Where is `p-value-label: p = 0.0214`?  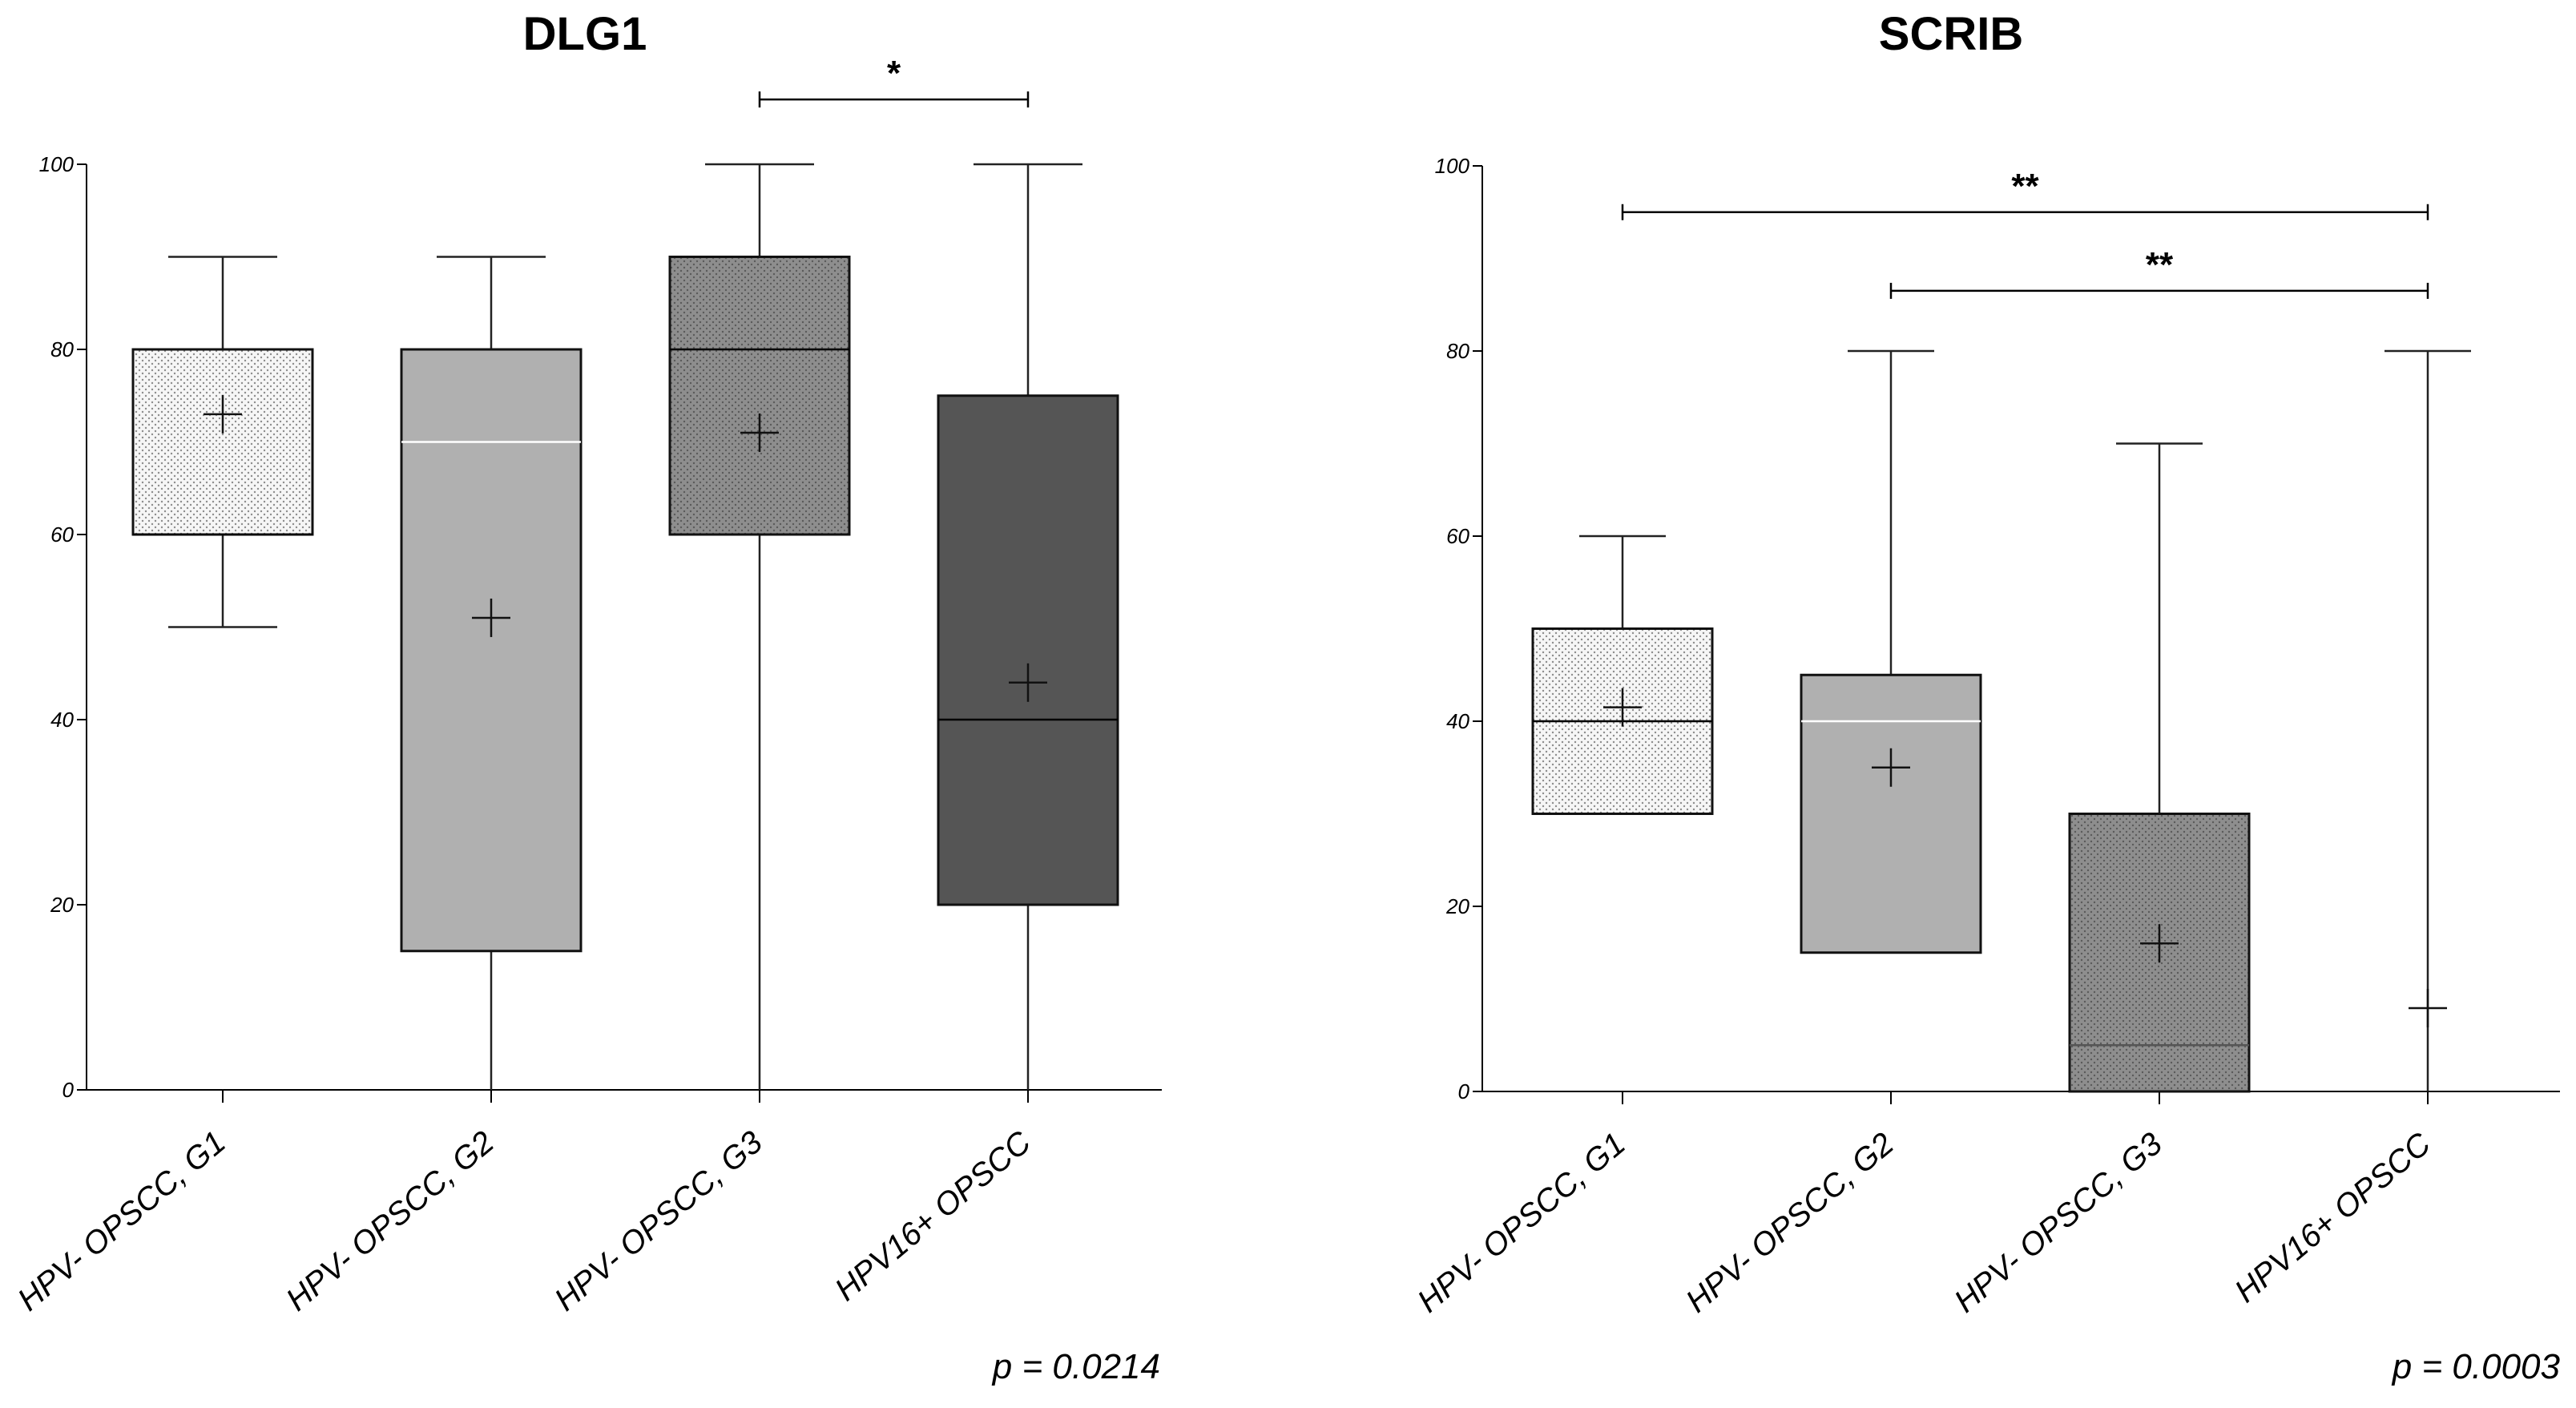
p-value-label: p = 0.0214 is located at coordinates (1075, 1366).